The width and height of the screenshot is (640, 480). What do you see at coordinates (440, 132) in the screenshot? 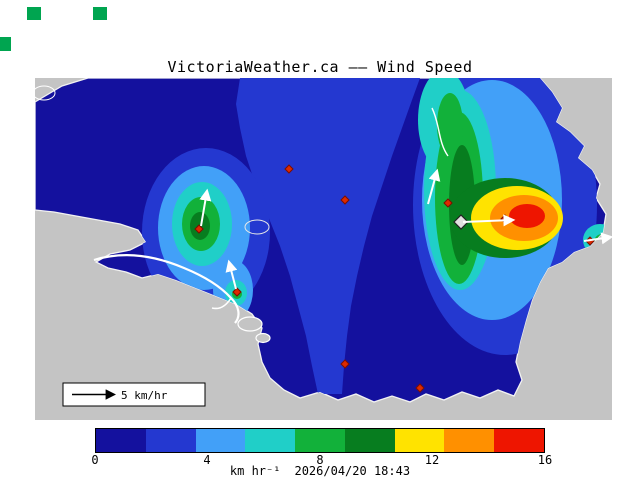
I see `peninsula-coastline` at bounding box center [440, 132].